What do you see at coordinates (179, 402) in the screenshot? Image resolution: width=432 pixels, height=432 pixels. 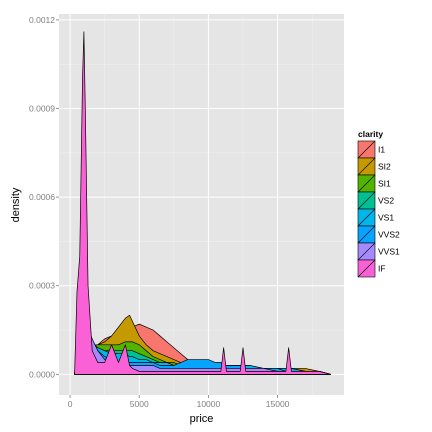 I see `x-axis-ticks: 0 5000 10000 15000` at bounding box center [179, 402].